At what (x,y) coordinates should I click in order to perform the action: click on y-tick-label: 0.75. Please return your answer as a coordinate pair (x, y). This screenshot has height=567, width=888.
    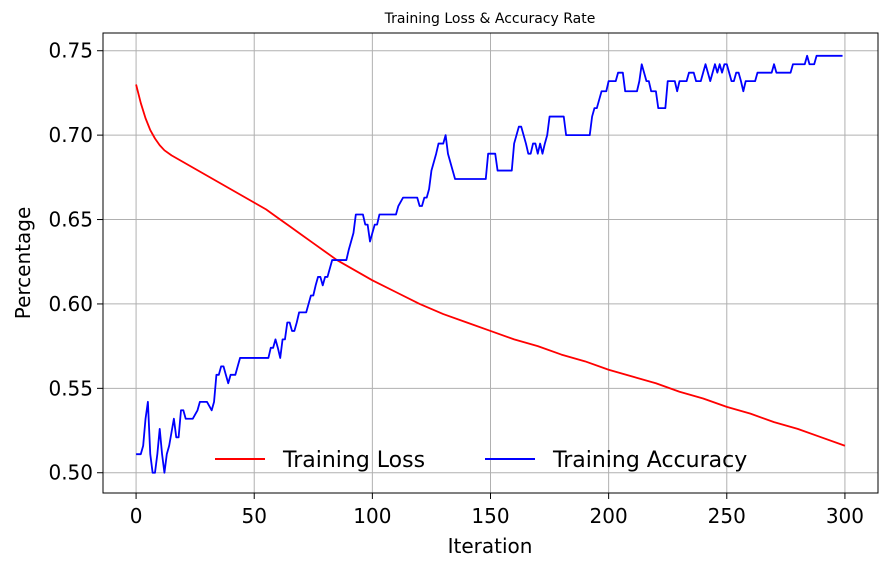
    Looking at the image, I should click on (70, 51).